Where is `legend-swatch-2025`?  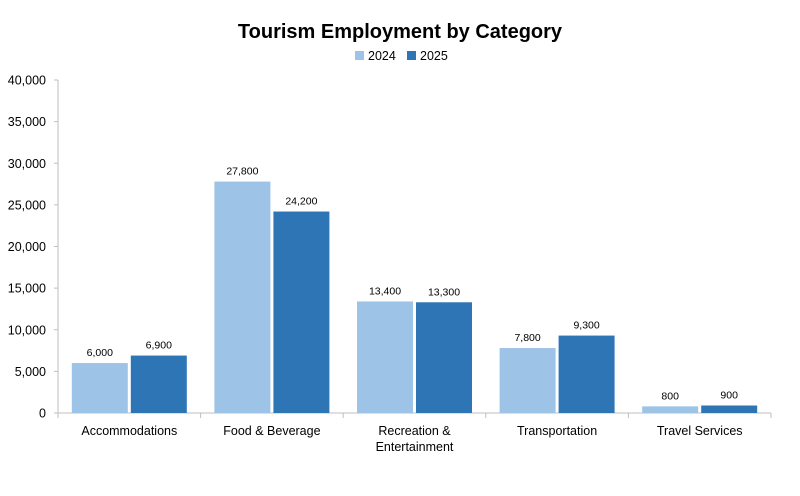 legend-swatch-2025 is located at coordinates (411, 55).